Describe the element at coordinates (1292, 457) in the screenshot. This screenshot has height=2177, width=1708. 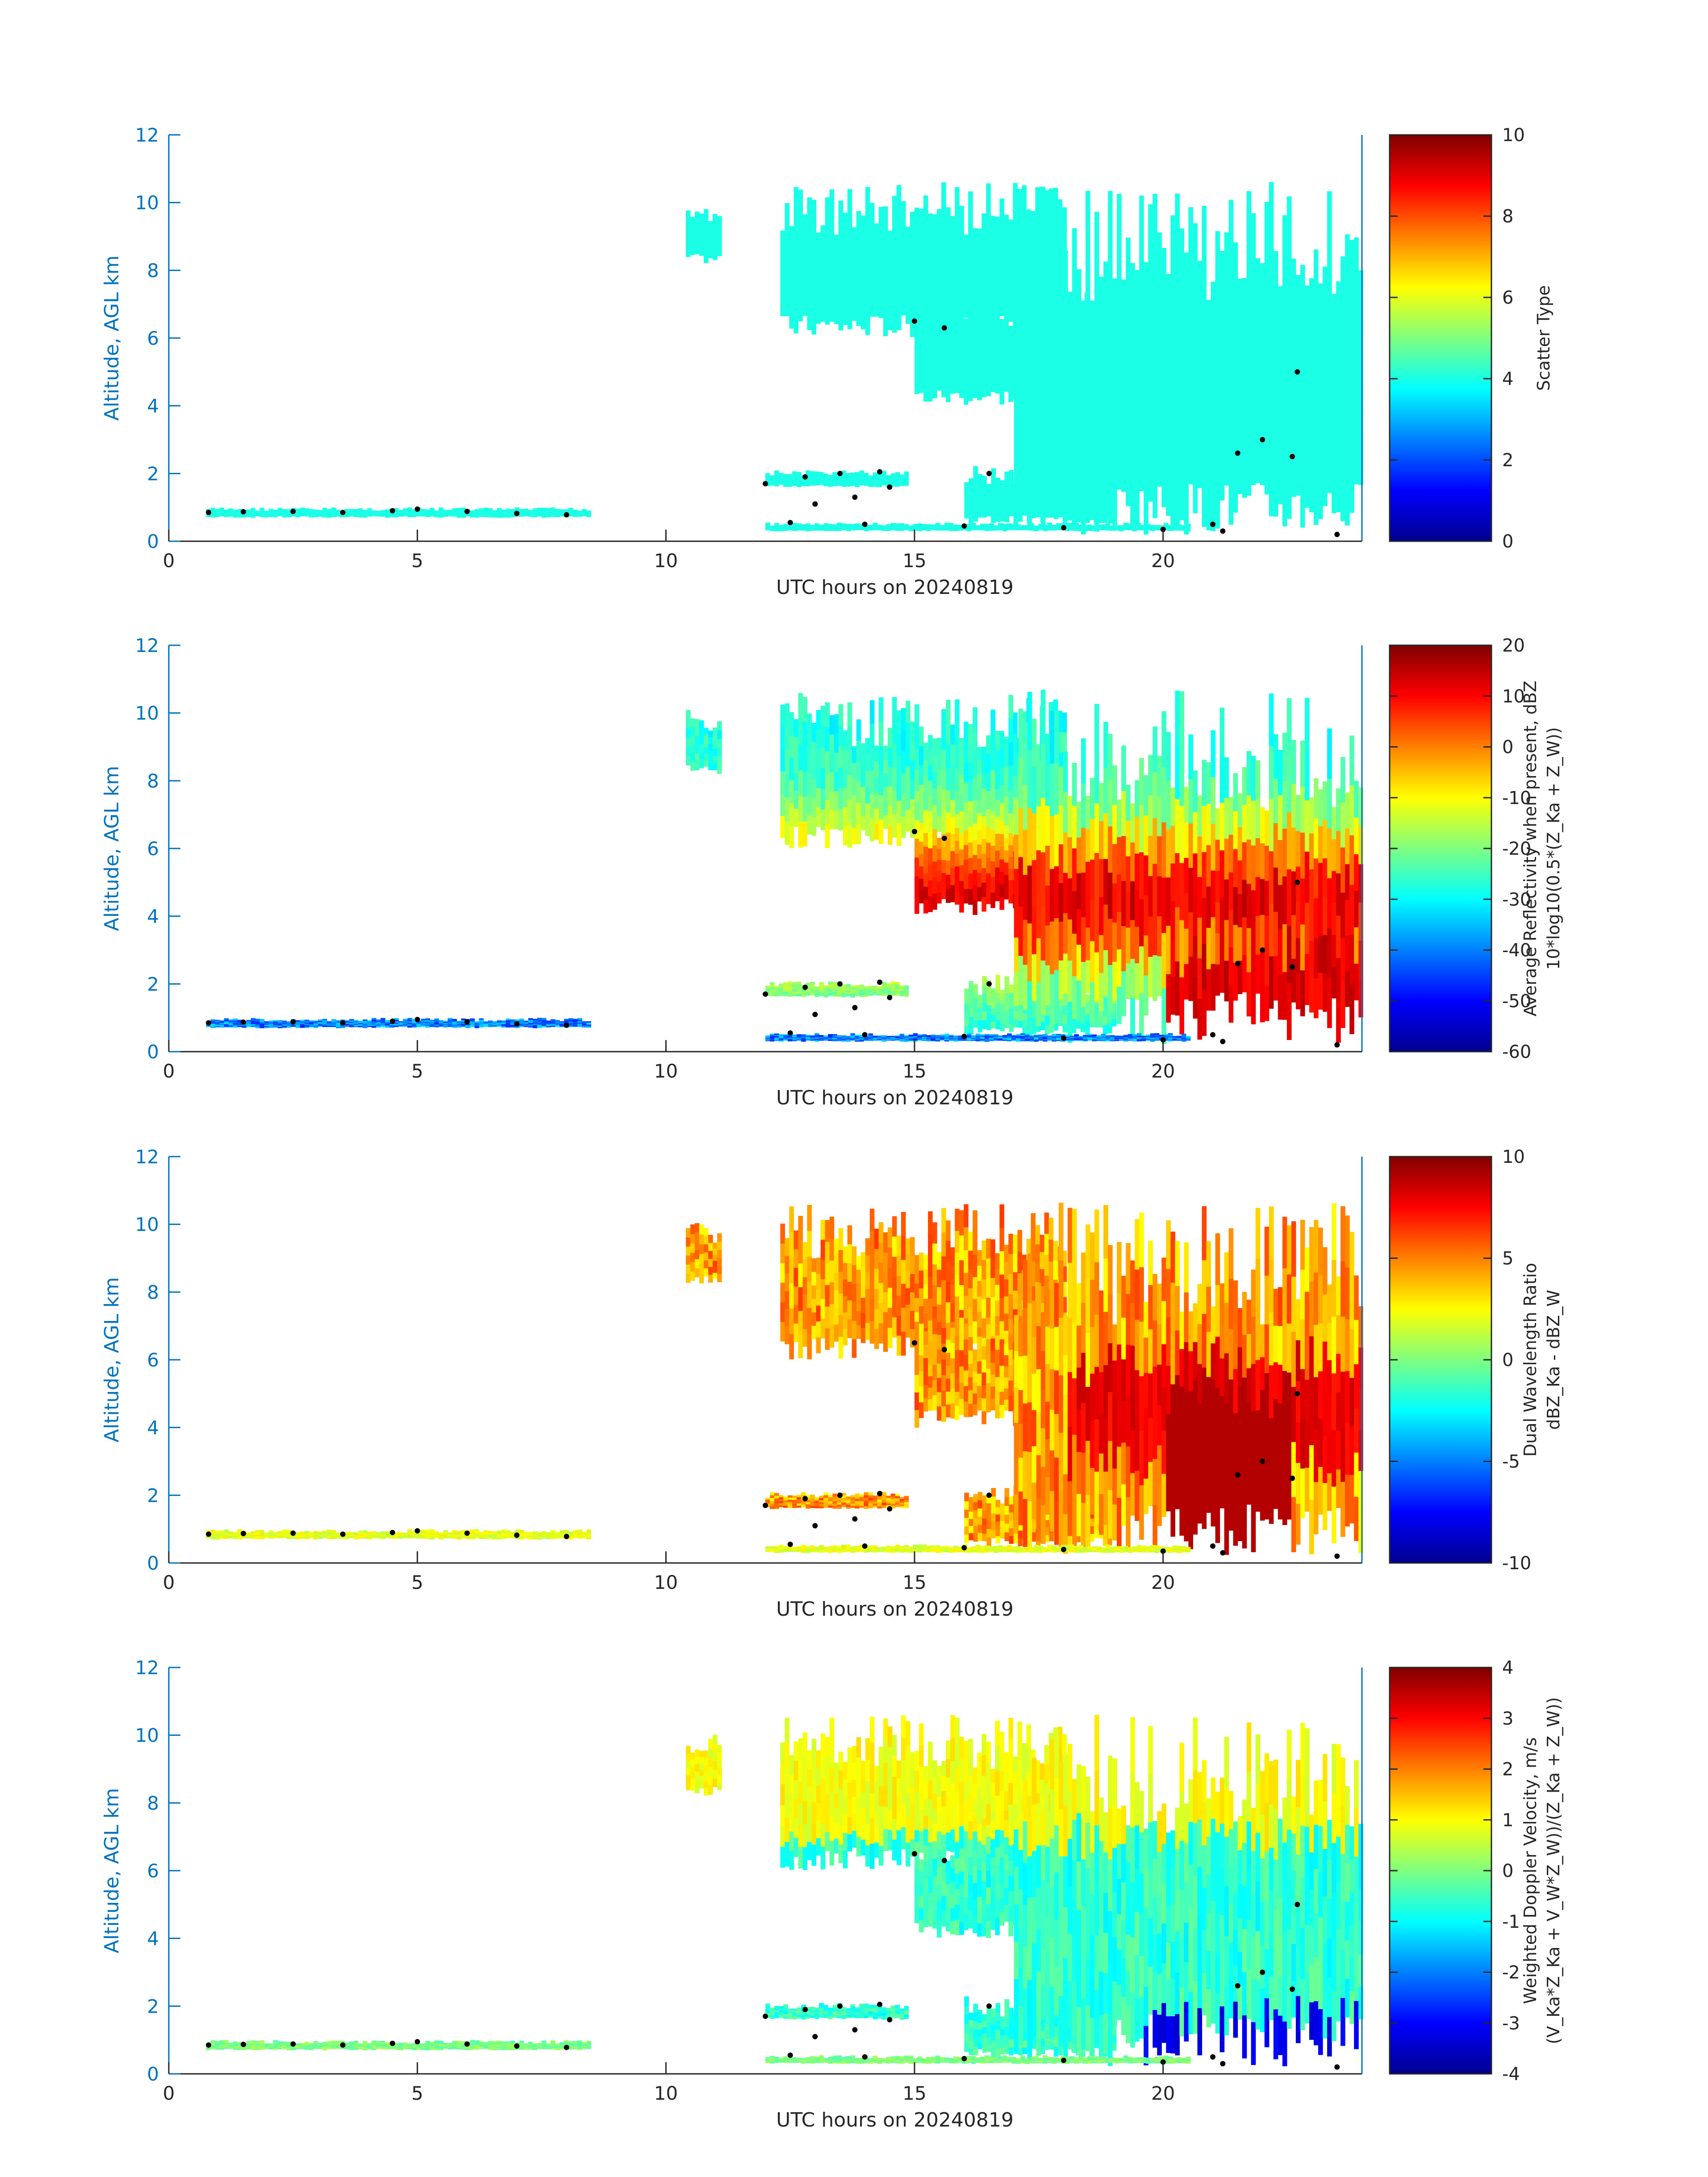
I see `cloud-base-point` at that location.